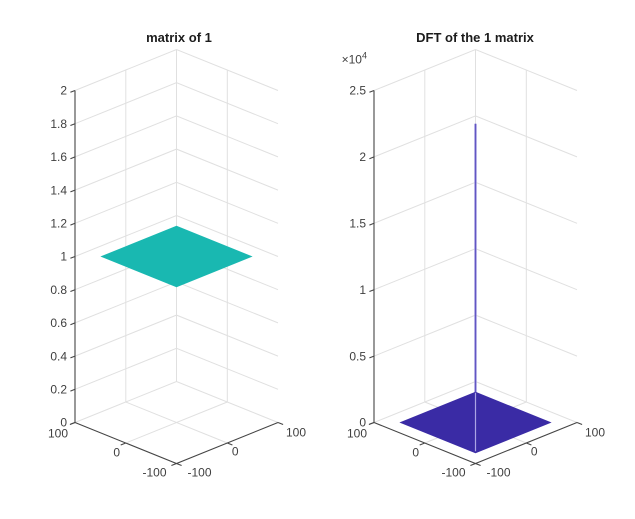  What do you see at coordinates (357, 224) in the screenshot?
I see `z-tick-label: 1.5` at bounding box center [357, 224].